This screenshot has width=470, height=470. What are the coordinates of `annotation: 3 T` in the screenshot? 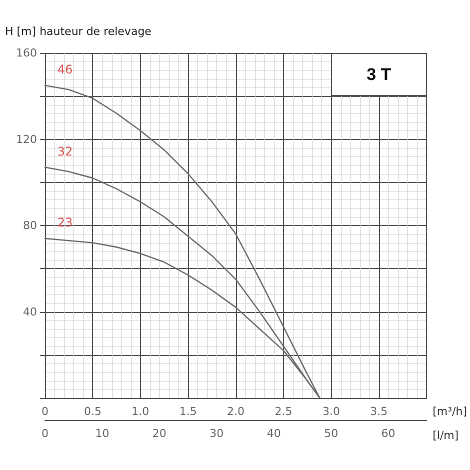 It's located at (379, 74).